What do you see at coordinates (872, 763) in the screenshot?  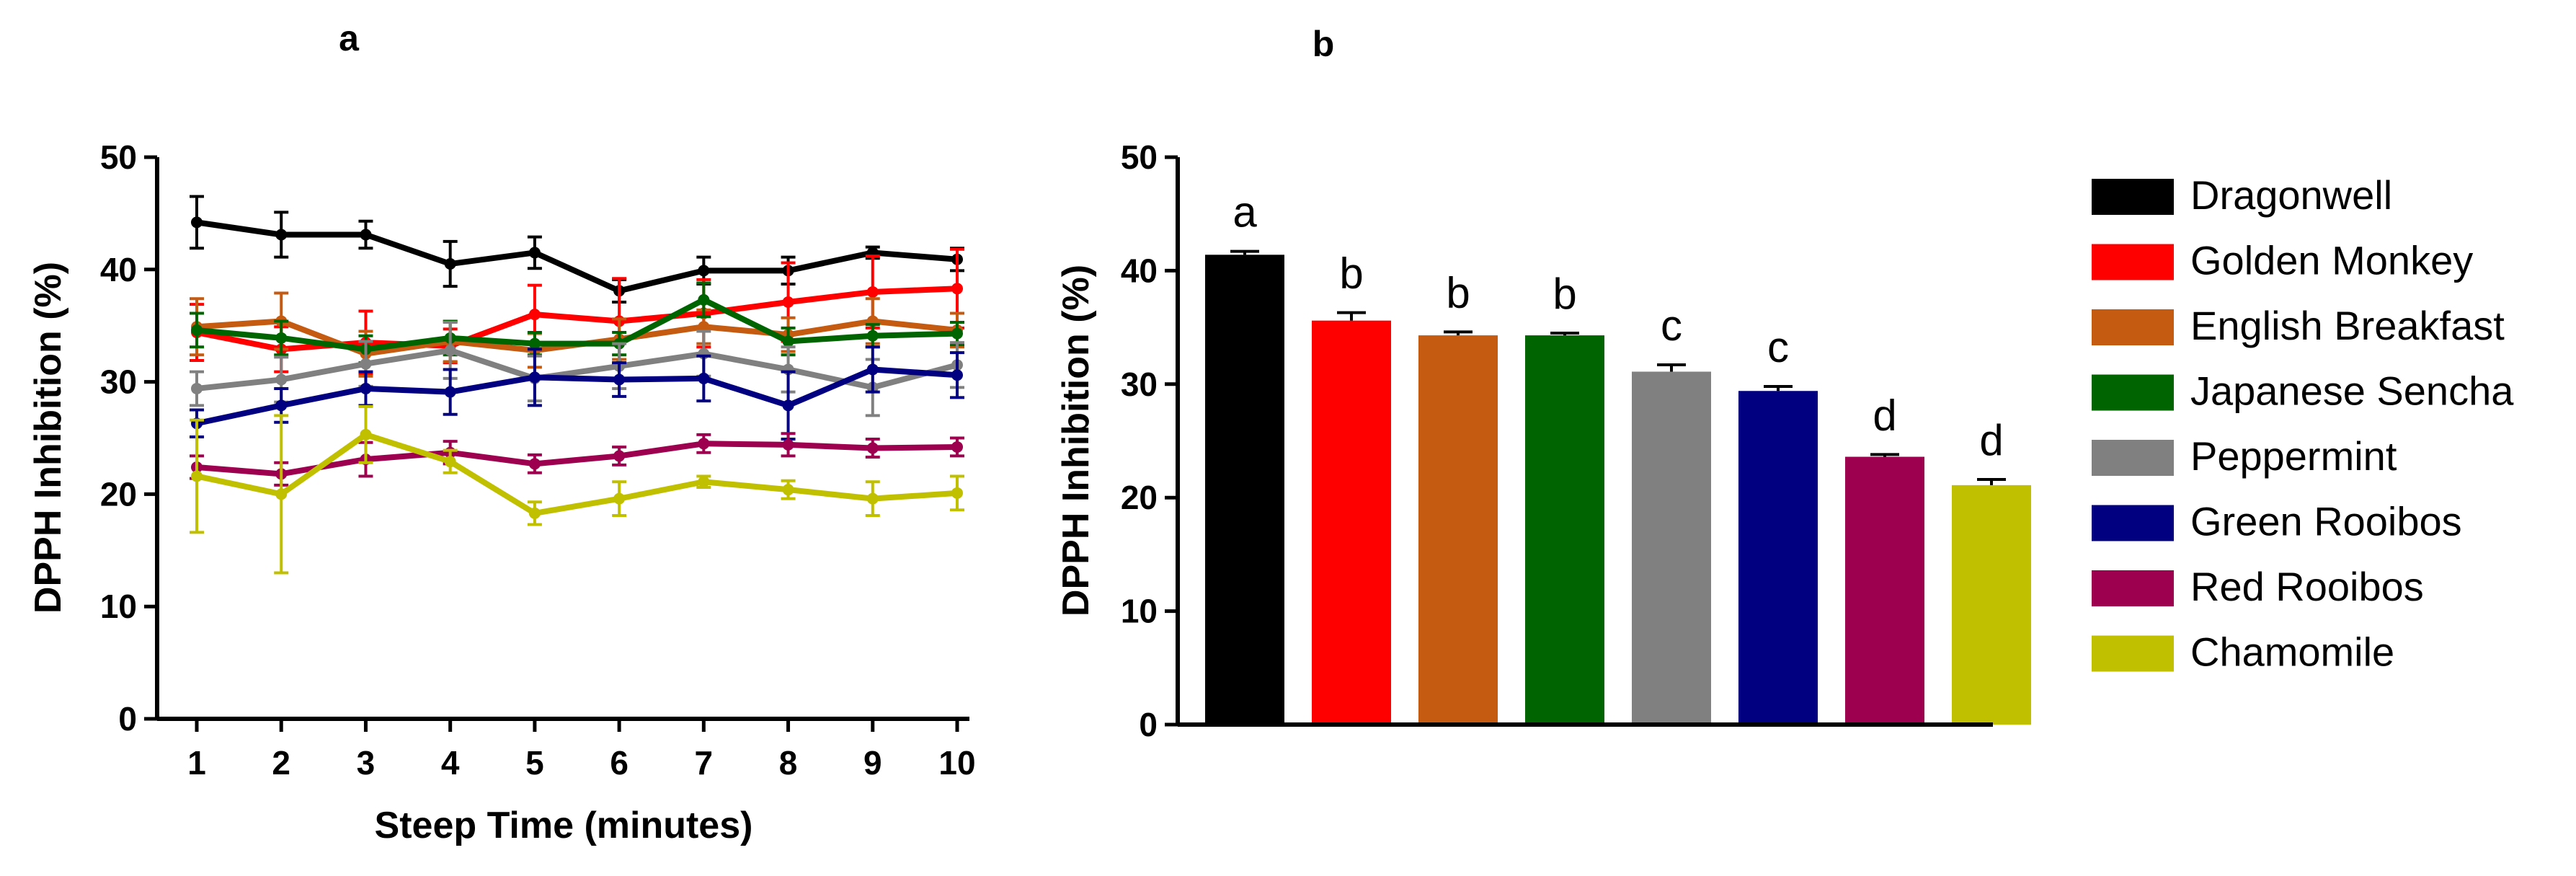 I see `x-tick-label: 9` at bounding box center [872, 763].